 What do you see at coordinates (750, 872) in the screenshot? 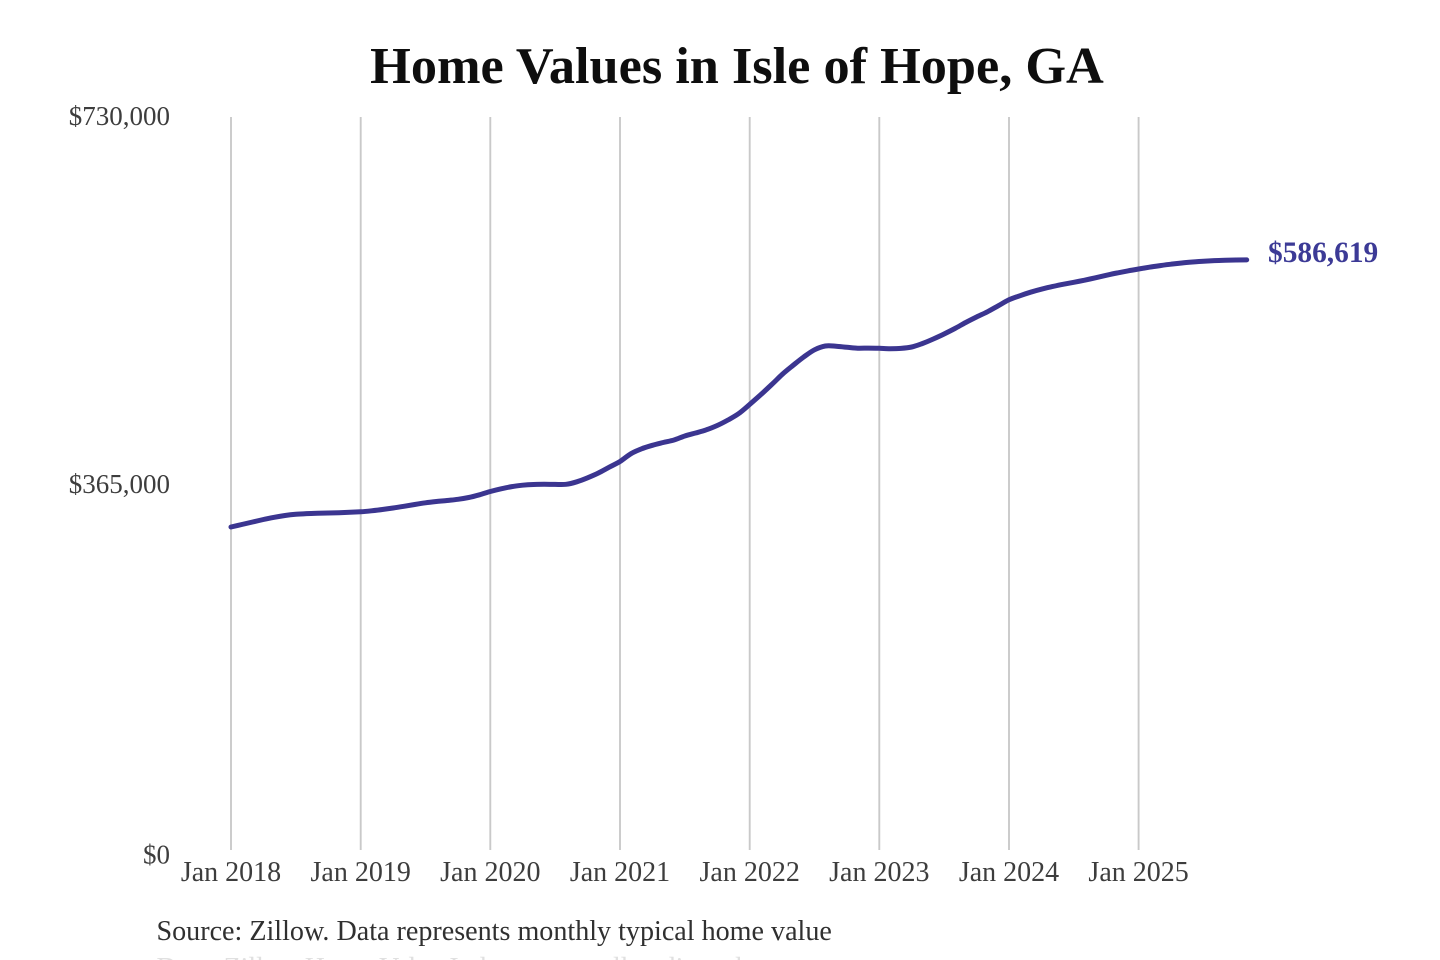
I see `svg-text: Jan 2022` at bounding box center [750, 872].